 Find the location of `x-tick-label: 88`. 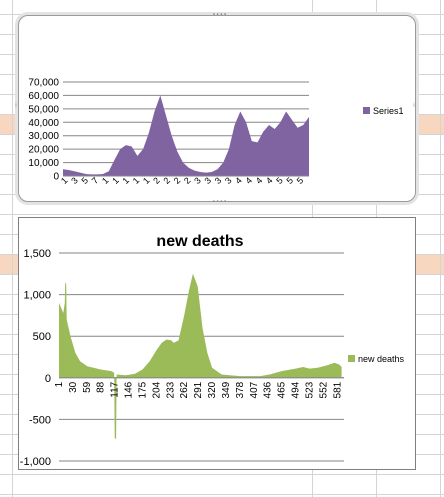

x-tick-label: 88 is located at coordinates (101, 387).